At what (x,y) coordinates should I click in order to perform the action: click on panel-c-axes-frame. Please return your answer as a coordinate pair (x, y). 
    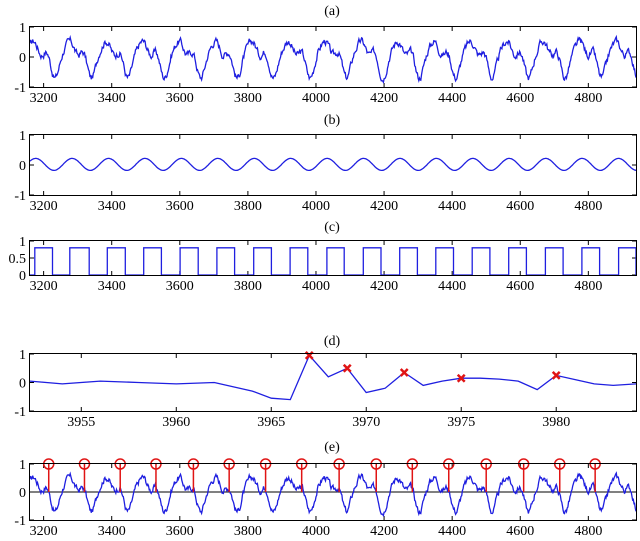
    Looking at the image, I should click on (333, 258).